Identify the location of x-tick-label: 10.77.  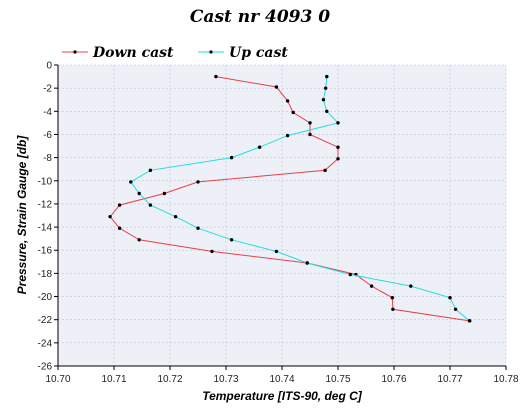
(449, 379).